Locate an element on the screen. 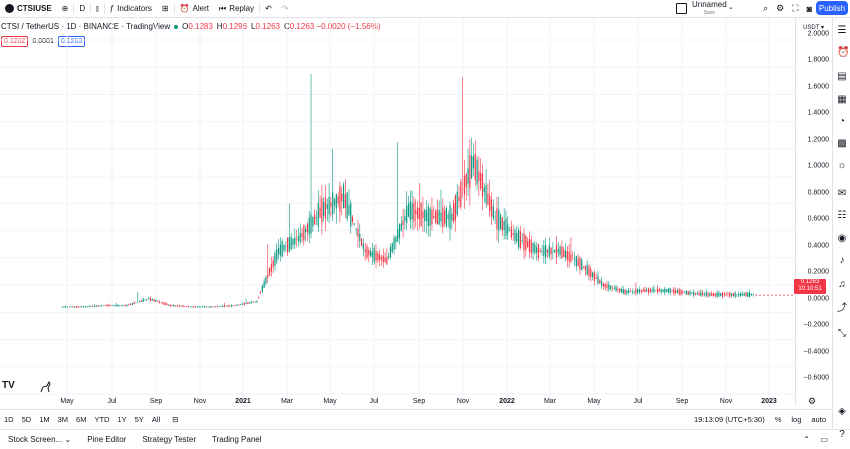 This screenshot has height=449, width=850. expand-arrows-icon: ⤡ is located at coordinates (842, 333).